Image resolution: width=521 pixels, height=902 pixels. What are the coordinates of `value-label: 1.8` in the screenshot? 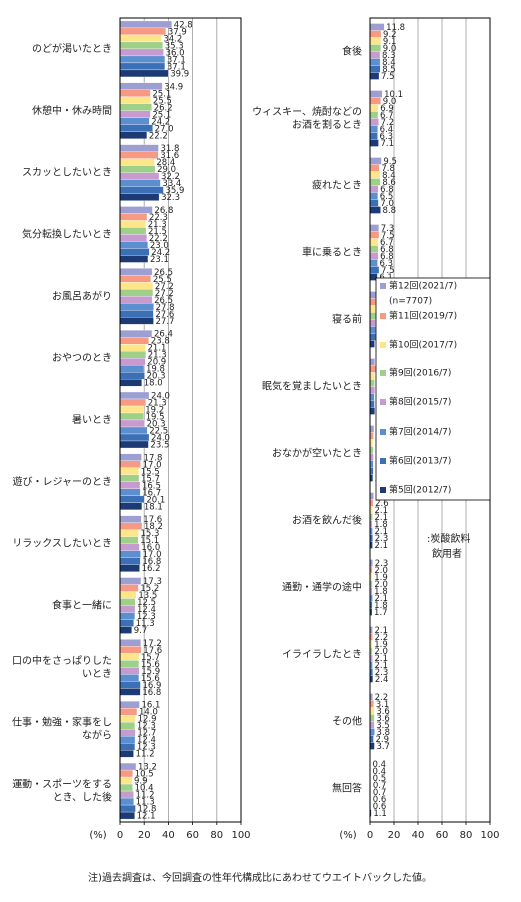 It's located at (381, 592).